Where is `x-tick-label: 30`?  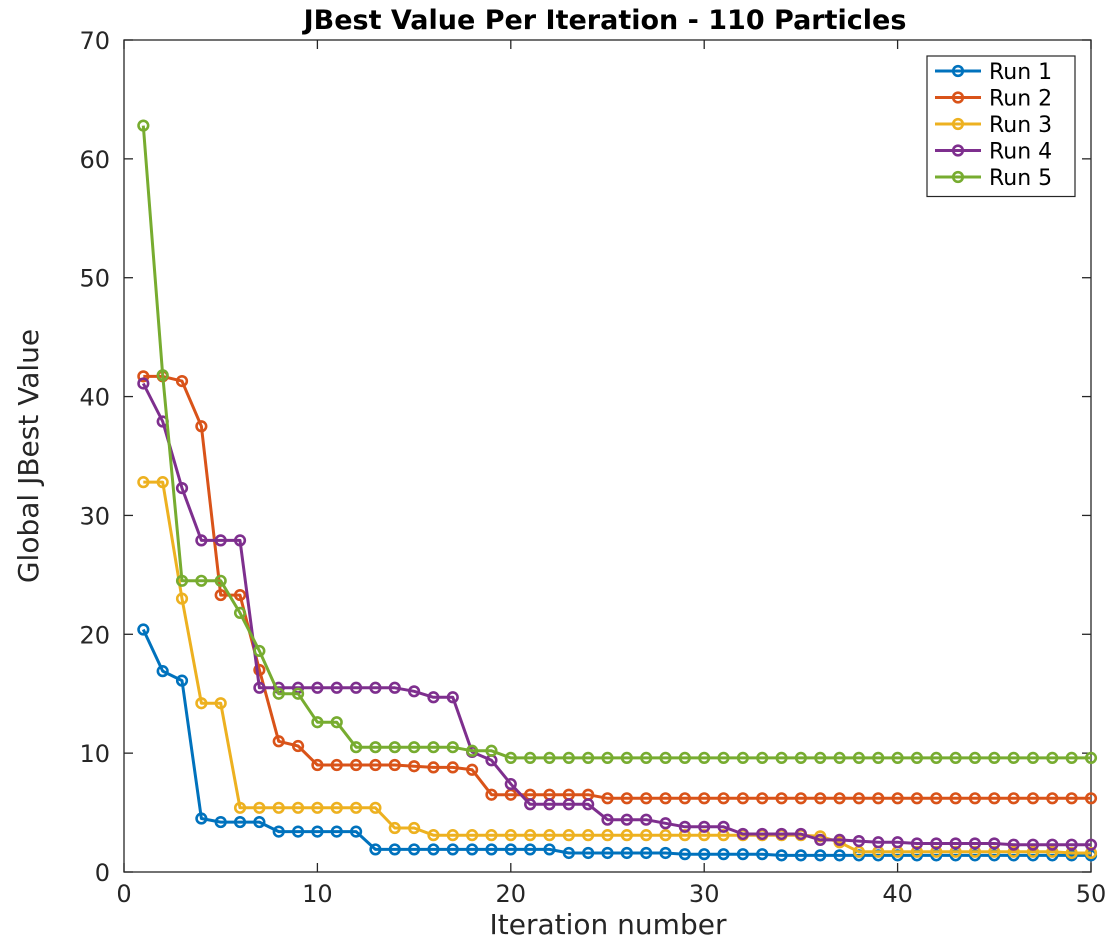
x-tick-label: 30 is located at coordinates (704, 894).